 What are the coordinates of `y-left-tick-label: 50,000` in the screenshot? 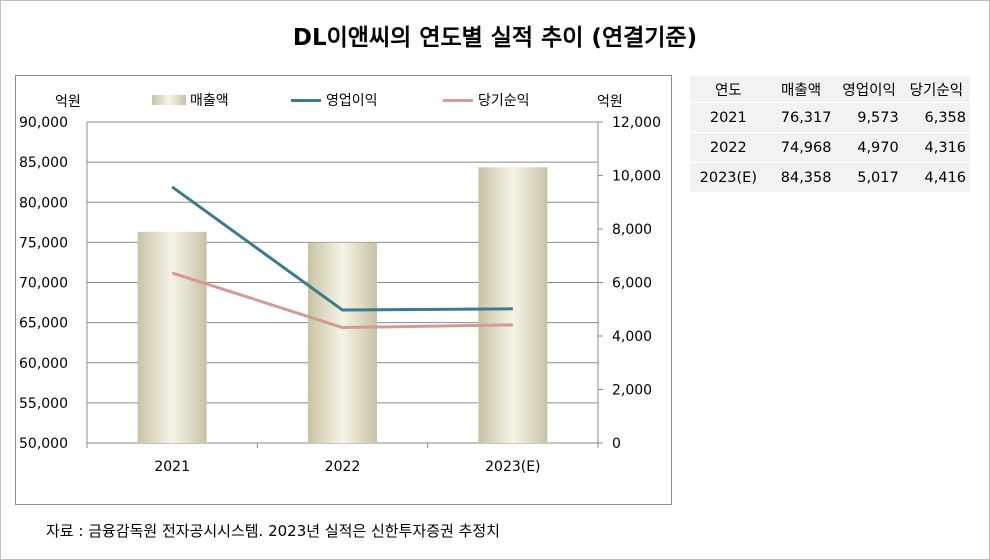 It's located at (43, 444).